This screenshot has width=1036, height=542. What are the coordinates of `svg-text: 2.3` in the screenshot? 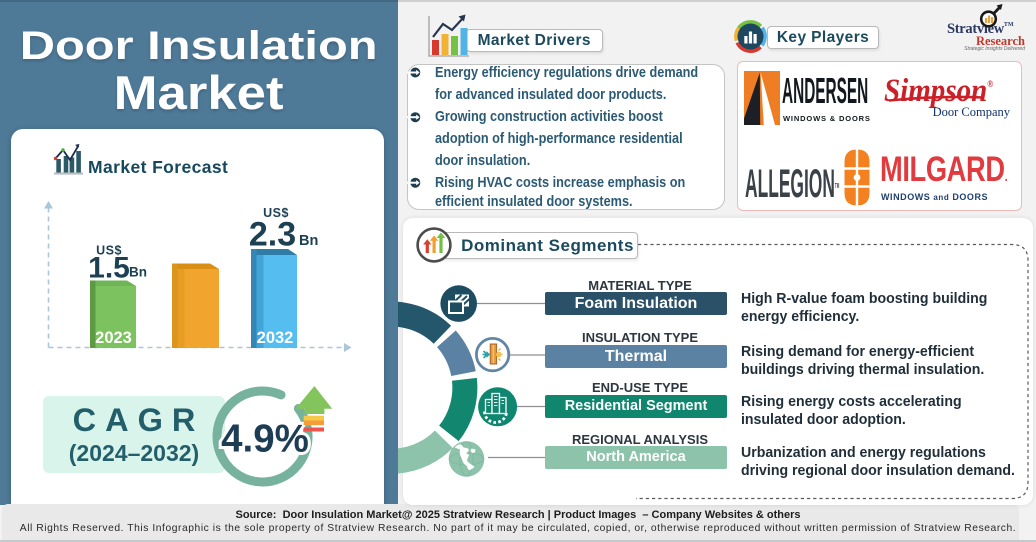 It's located at (272, 235).